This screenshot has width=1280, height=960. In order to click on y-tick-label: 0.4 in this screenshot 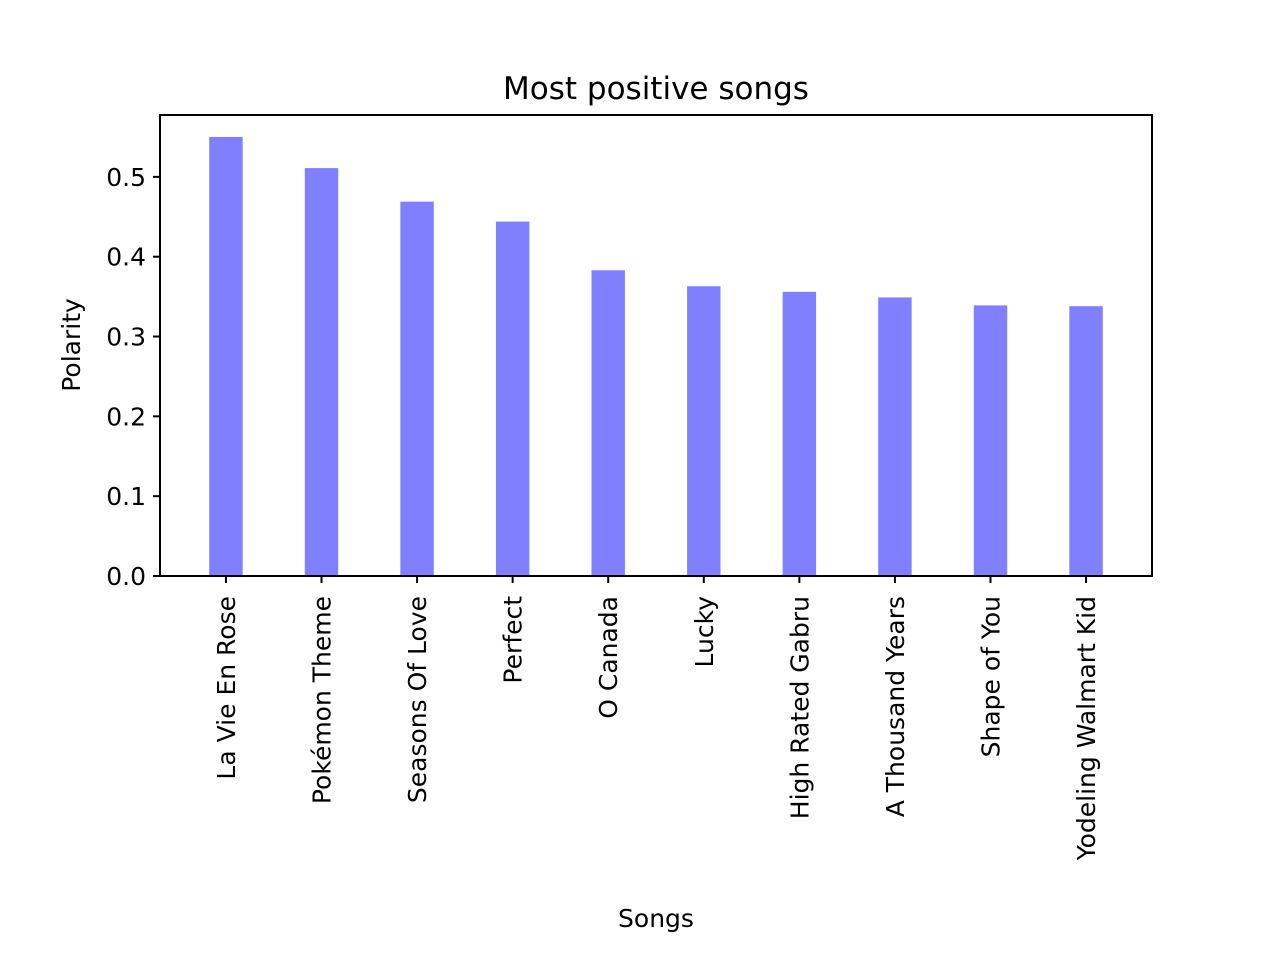, I will do `click(126, 257)`.